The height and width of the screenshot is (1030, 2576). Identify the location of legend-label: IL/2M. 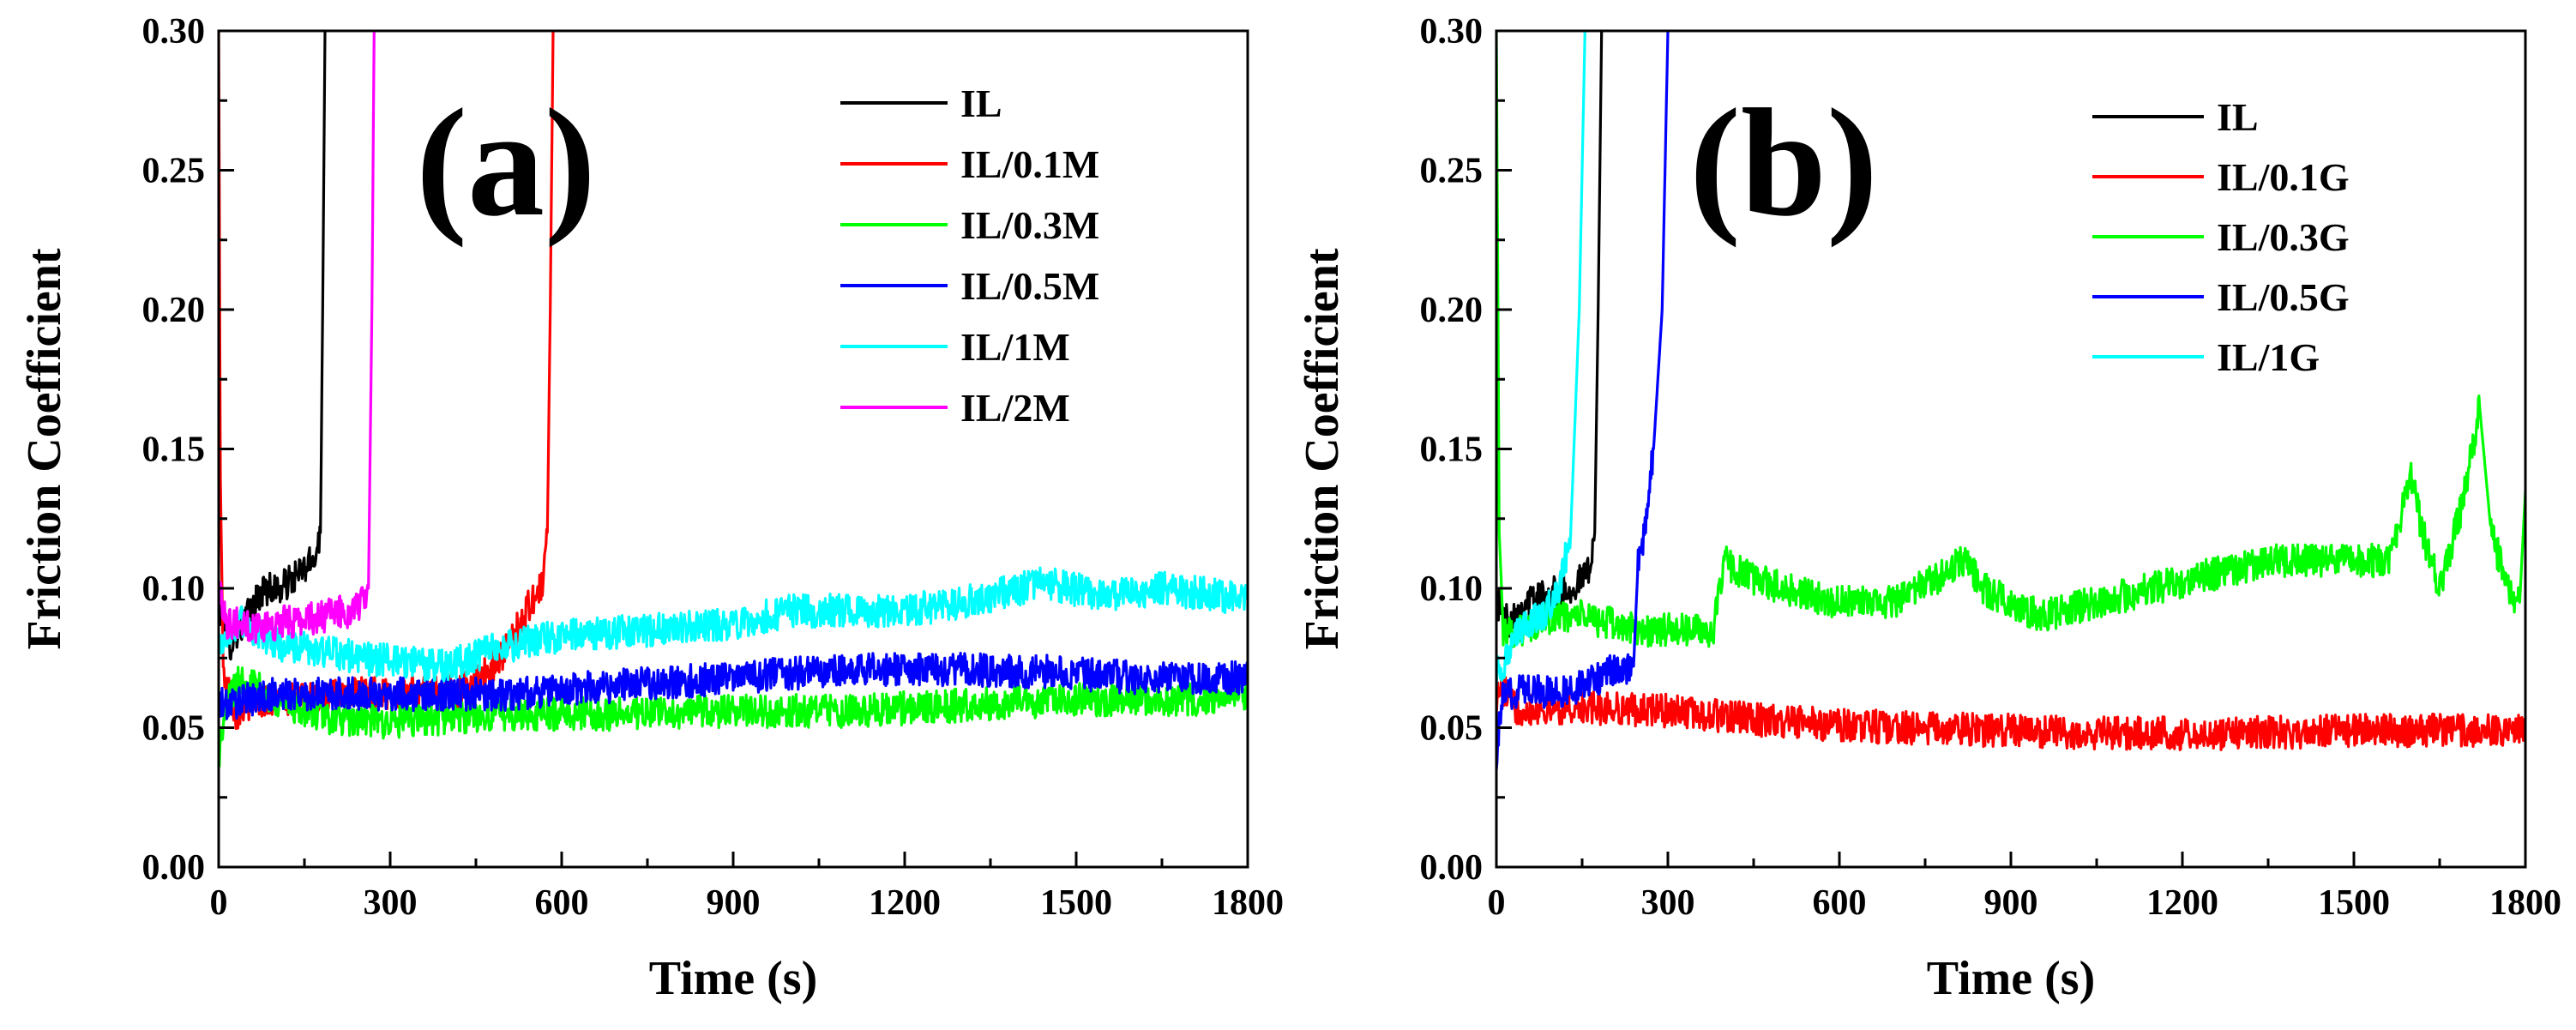
(1015, 408).